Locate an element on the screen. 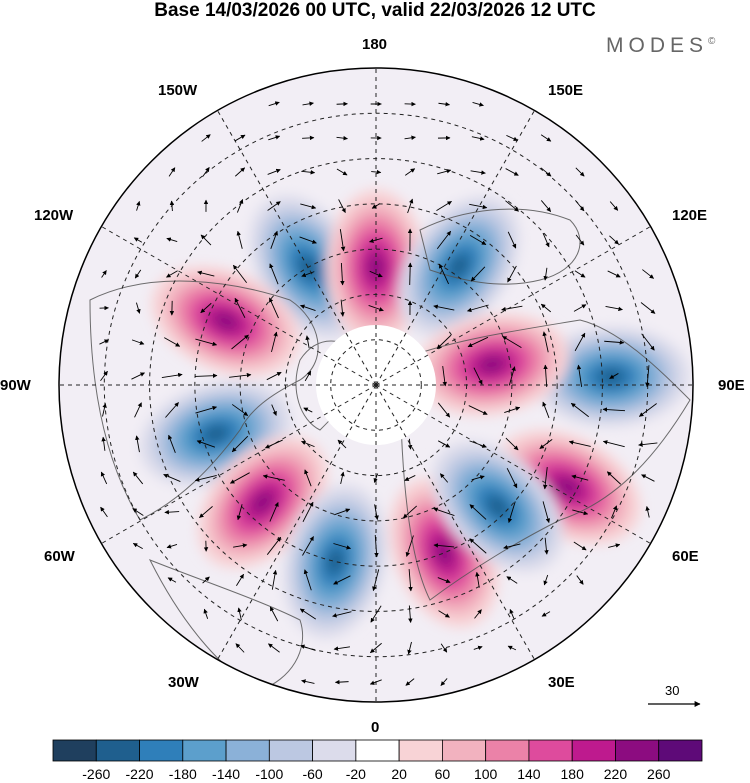  colorbar-tick-label: 220 is located at coordinates (615, 774).